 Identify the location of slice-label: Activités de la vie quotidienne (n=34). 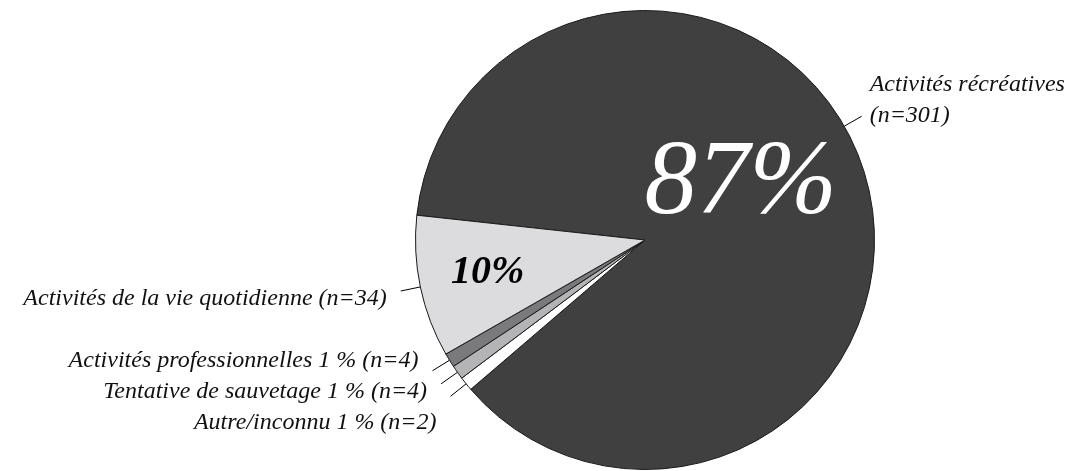
(204, 297).